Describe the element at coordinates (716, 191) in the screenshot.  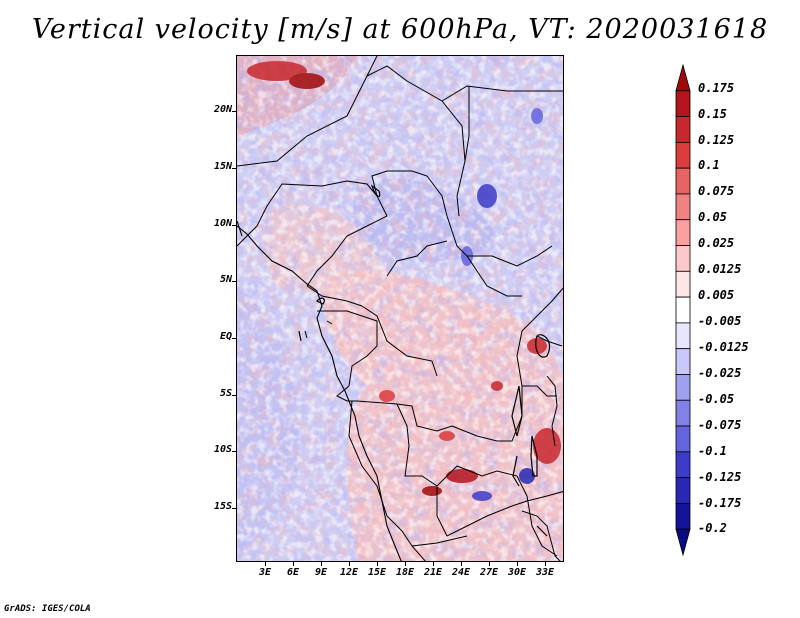
I see `colorbar-label: 0.075` at that location.